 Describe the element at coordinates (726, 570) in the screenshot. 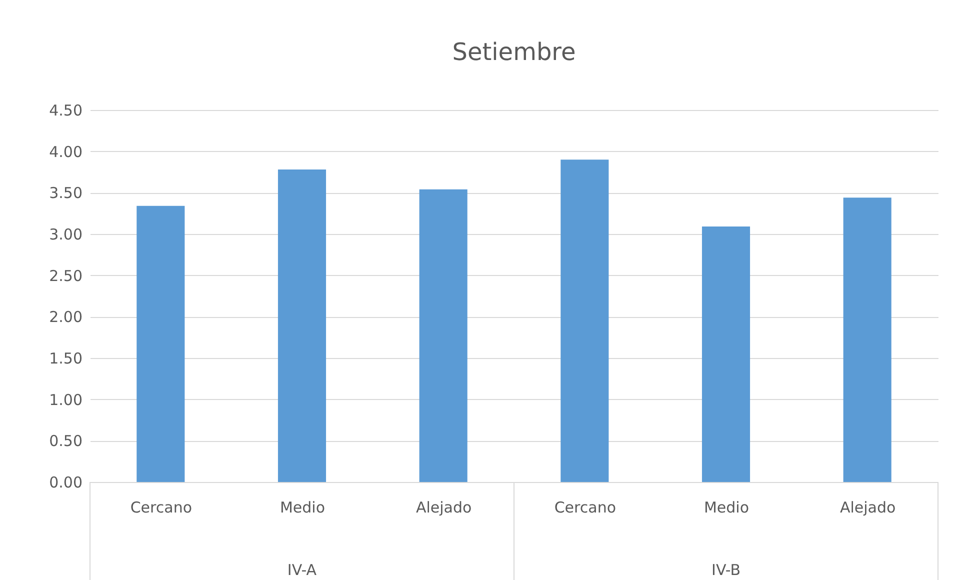

I see `text: IV-B` at that location.